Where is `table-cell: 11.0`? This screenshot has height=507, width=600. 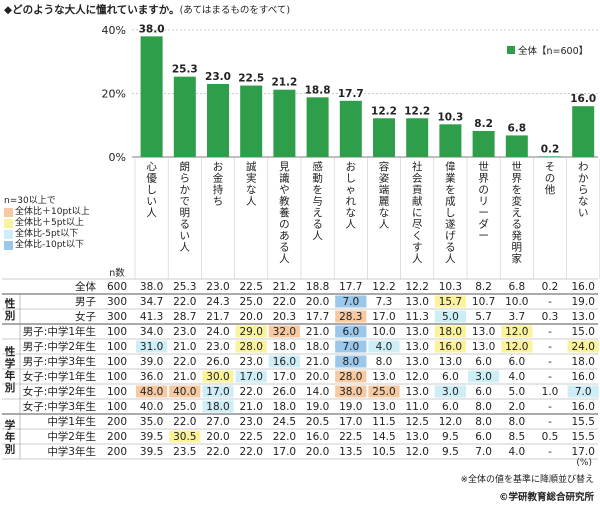
table-cell: 11.0 is located at coordinates (417, 407).